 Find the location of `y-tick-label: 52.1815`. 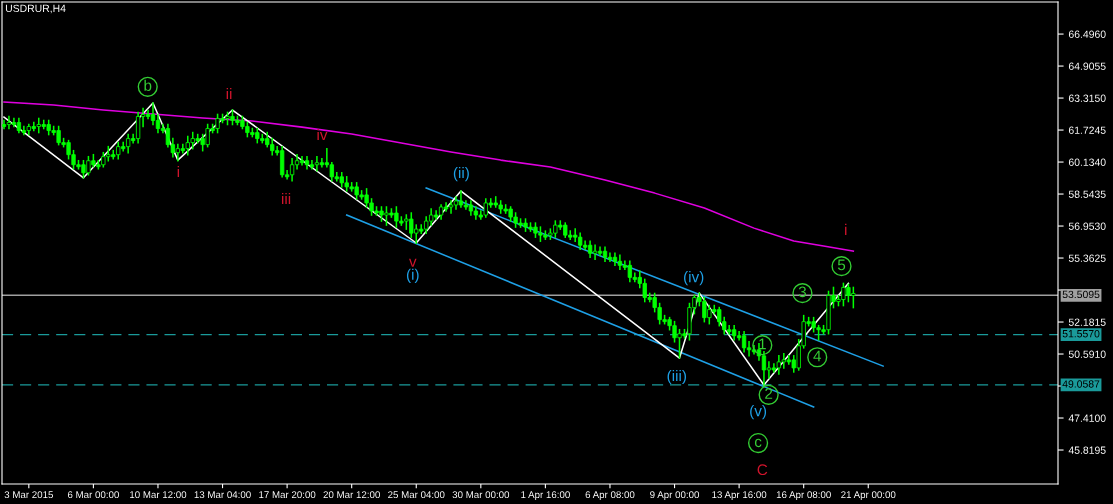

y-tick-label: 52.1815 is located at coordinates (1087, 322).